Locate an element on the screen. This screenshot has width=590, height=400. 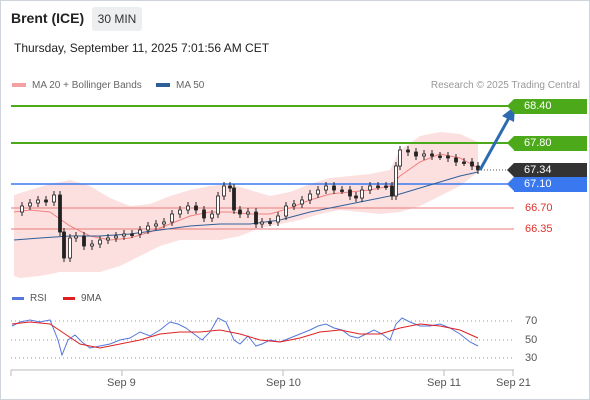
tag-resistance1: 67.80 is located at coordinates (547, 143).